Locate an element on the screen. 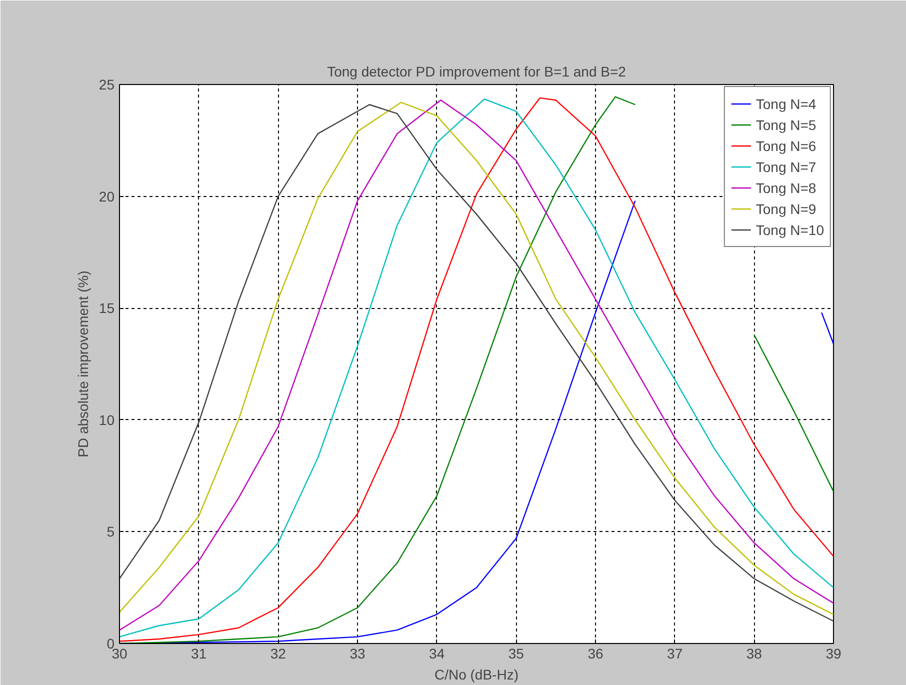 The width and height of the screenshot is (906, 685). legend-label: Tong N=5 is located at coordinates (786, 125).